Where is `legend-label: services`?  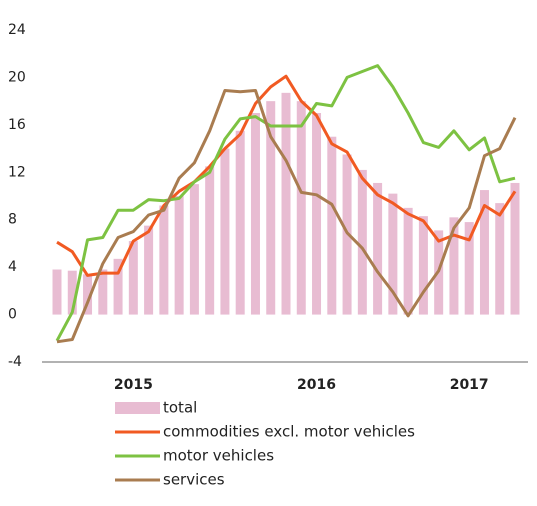
legend-label: services is located at coordinates (194, 480).